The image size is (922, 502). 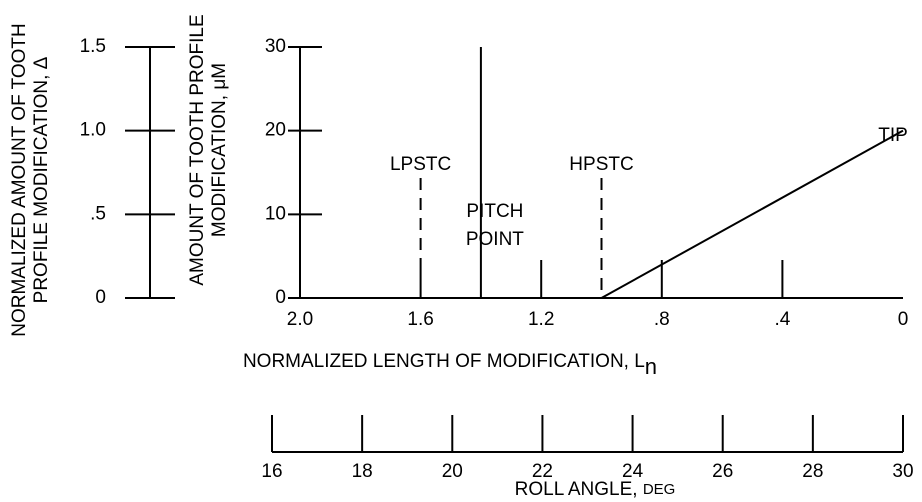 I want to click on y2-tick-label: 1.5, so click(x=93, y=46).